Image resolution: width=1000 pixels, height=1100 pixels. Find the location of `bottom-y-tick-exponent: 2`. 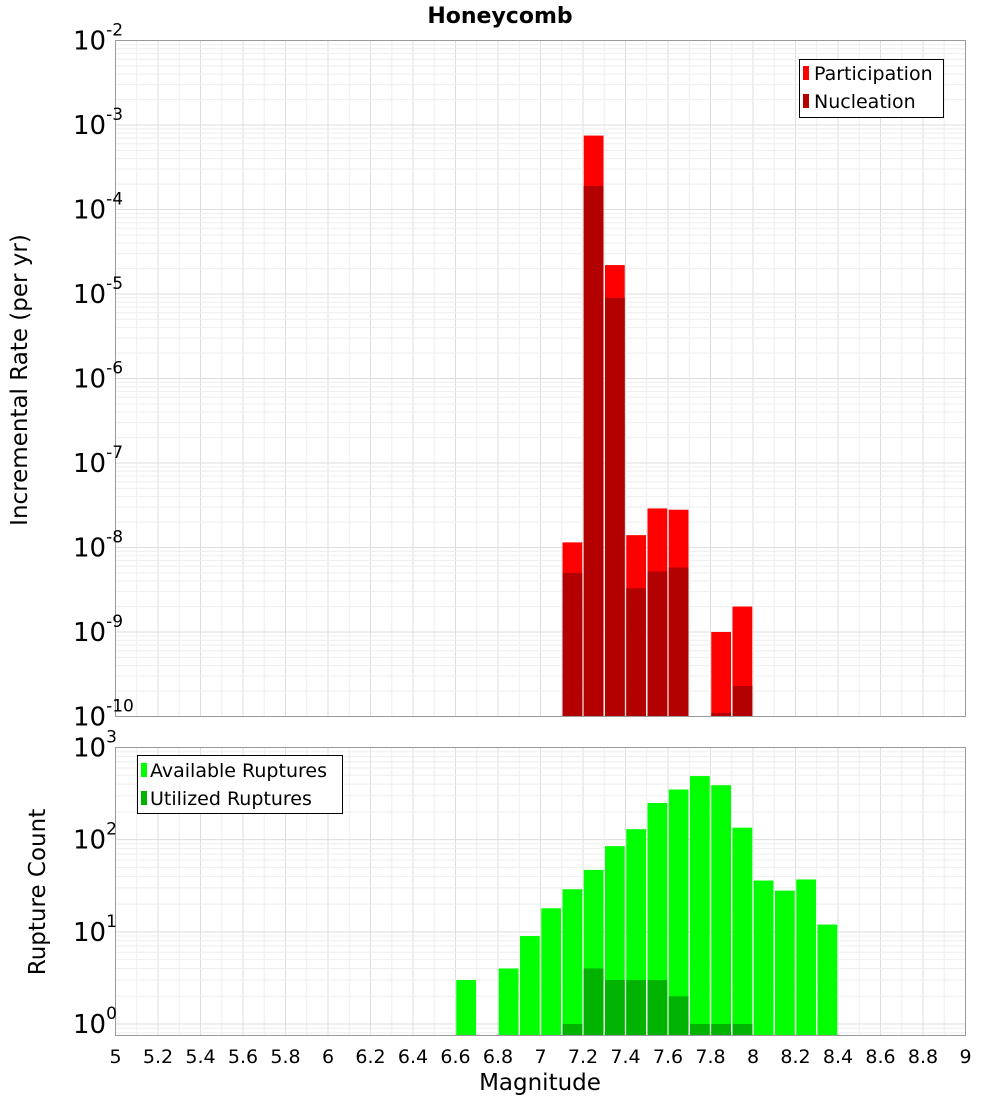

bottom-y-tick-exponent: 2 is located at coordinates (111, 830).